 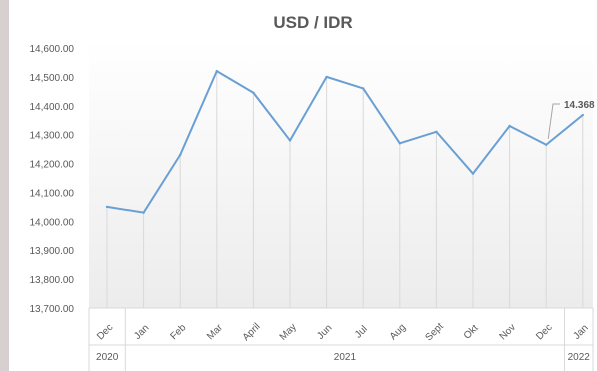 I want to click on year-axis: 2020 2021 2022, so click(x=341, y=339).